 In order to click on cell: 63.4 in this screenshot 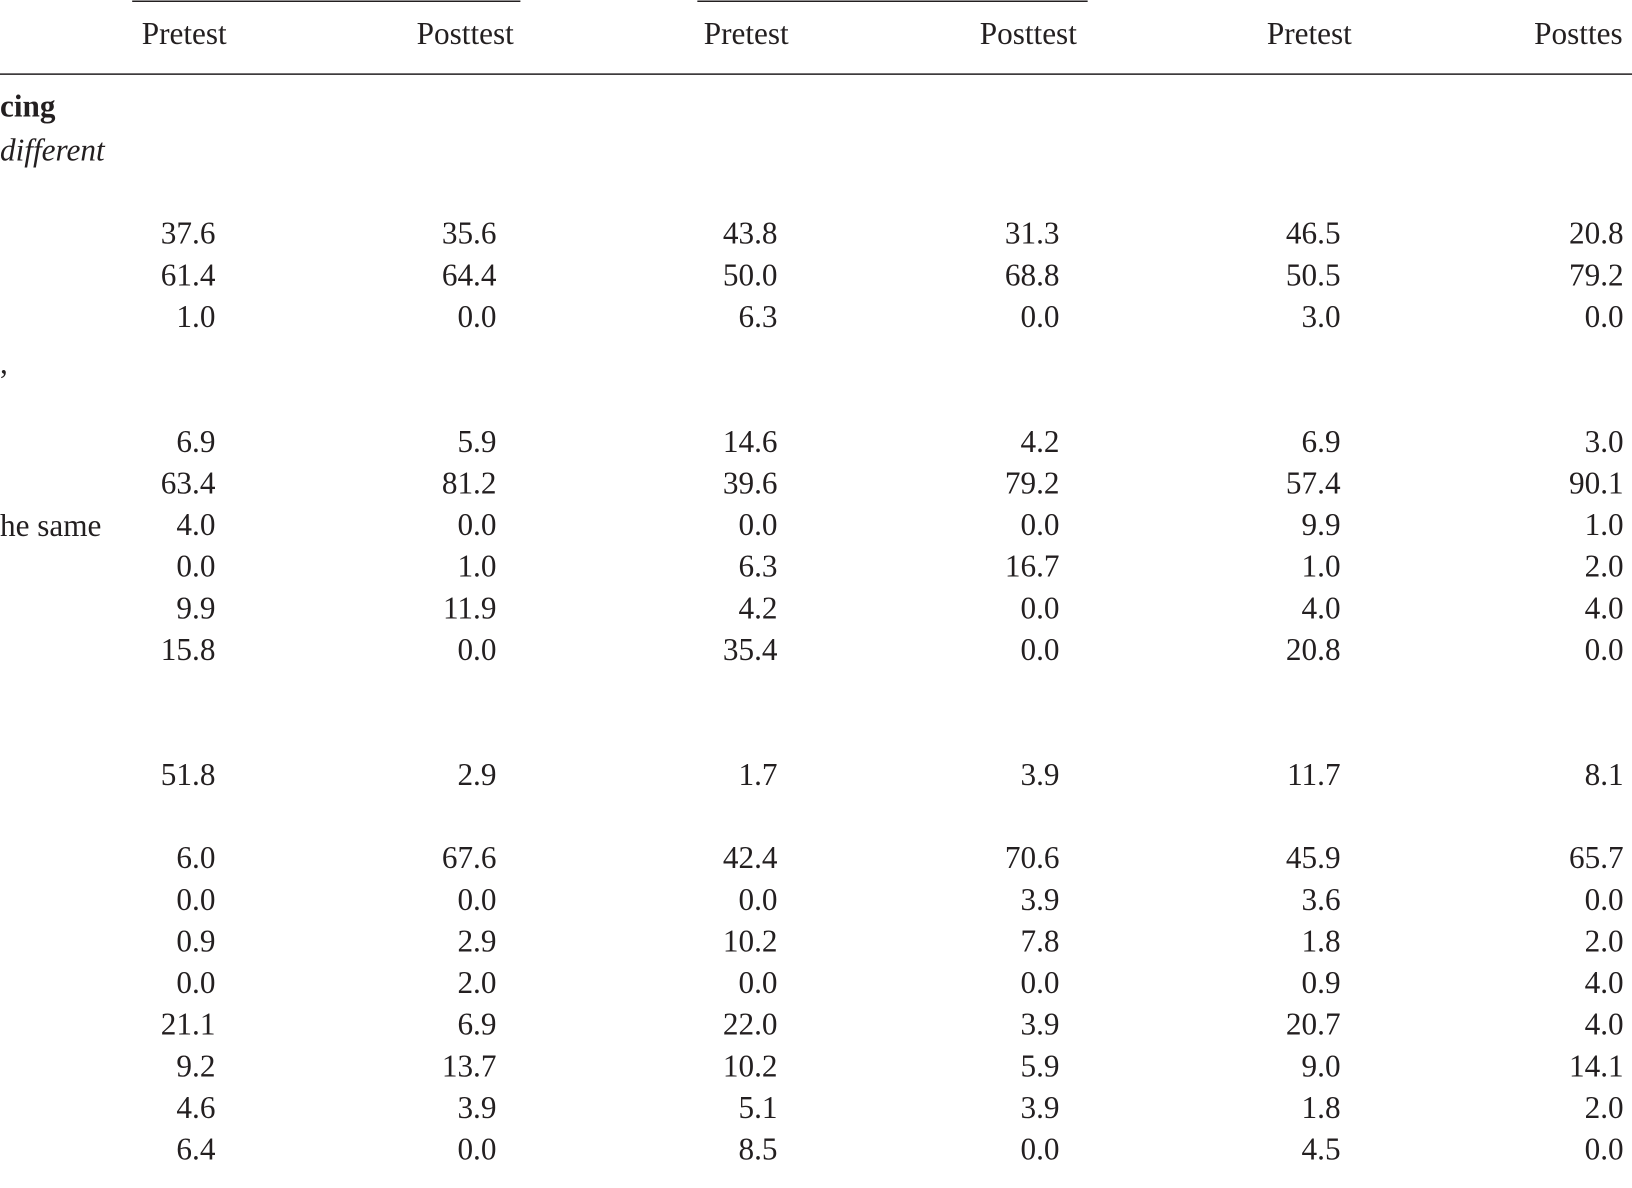, I will do `click(188, 482)`.